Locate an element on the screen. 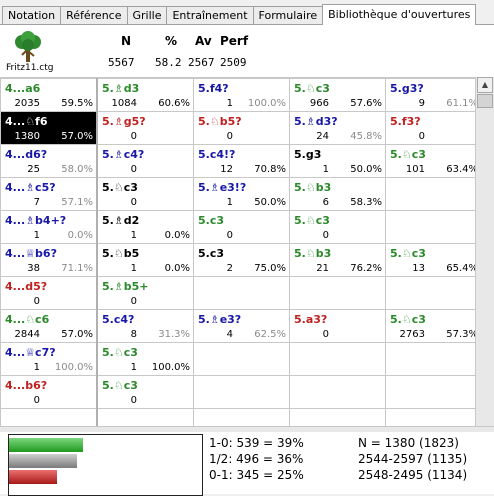 The height and width of the screenshot is (496, 494). move-label: 5.c3 is located at coordinates (211, 220).